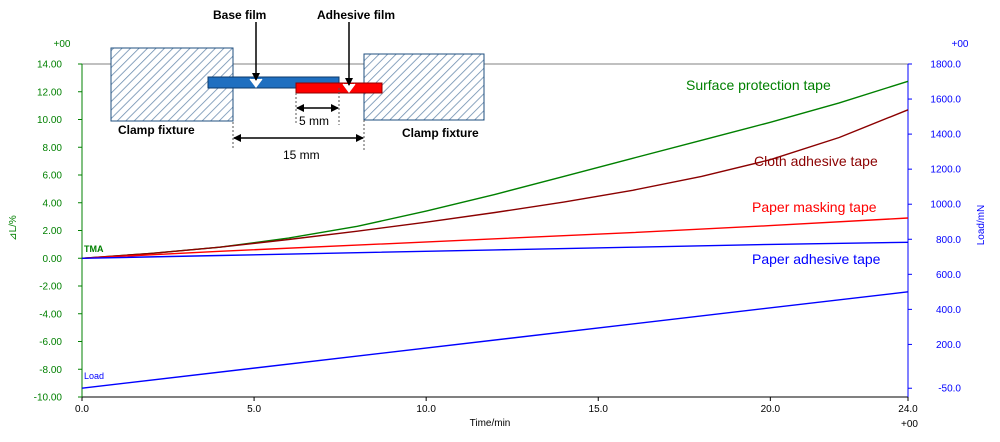  Describe the element at coordinates (948, 275) in the screenshot. I see `right-tick-label: 600.0` at that location.